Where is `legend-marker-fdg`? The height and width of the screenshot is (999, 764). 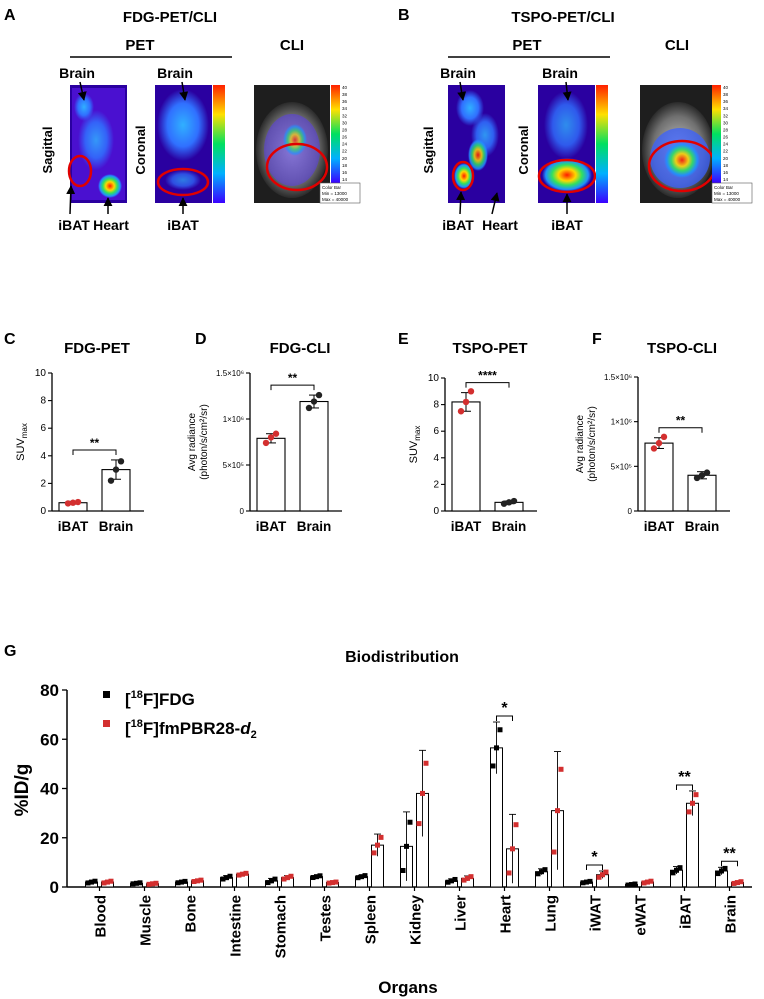
legend-marker-fdg is located at coordinates (106, 694).